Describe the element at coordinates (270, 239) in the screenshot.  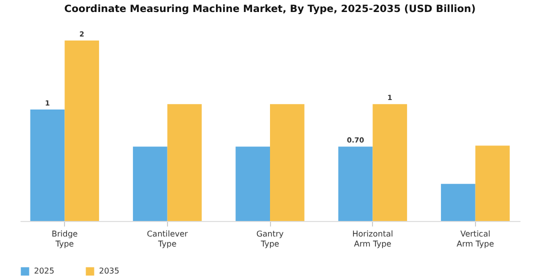
I see `x-tick-label: Gantry Type` at that location.